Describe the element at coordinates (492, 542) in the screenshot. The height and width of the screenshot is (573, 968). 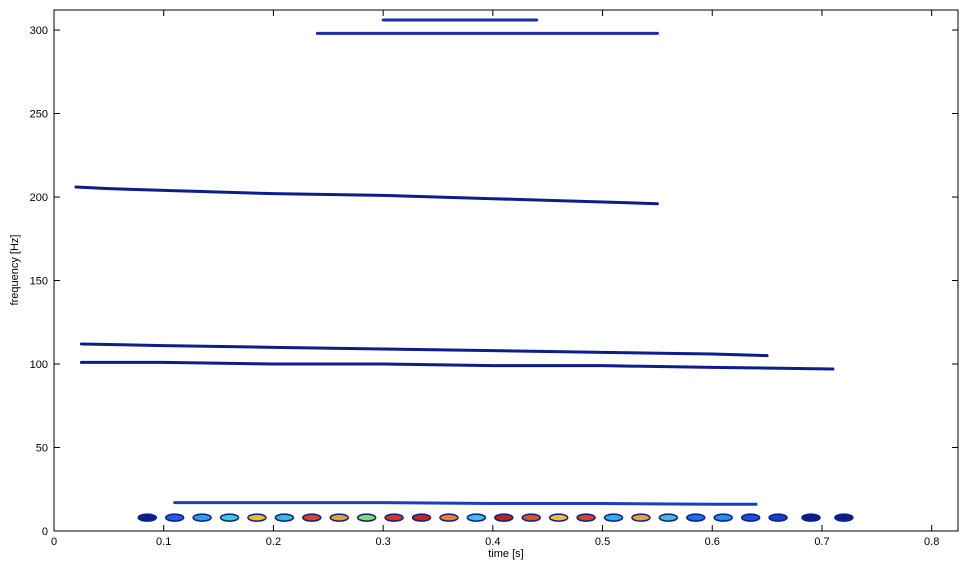
I see `x-tick-label: 0.4` at that location.